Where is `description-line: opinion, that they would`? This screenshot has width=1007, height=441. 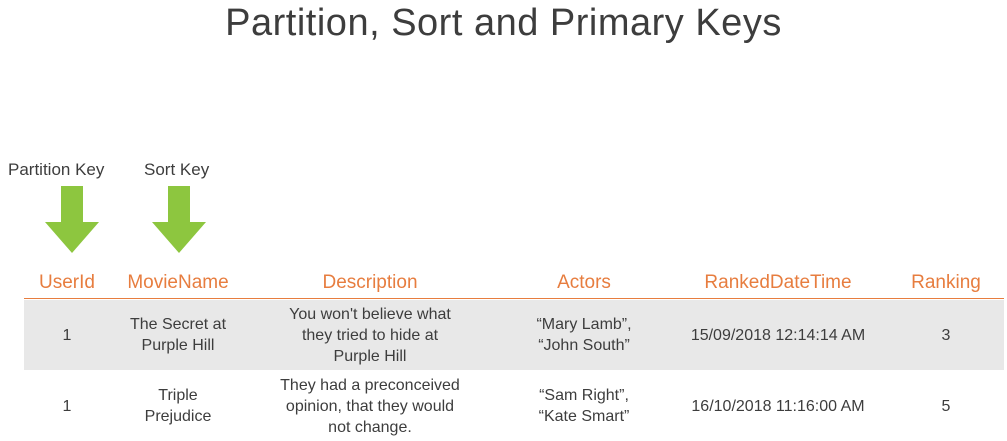 description-line: opinion, that they would is located at coordinates (370, 406).